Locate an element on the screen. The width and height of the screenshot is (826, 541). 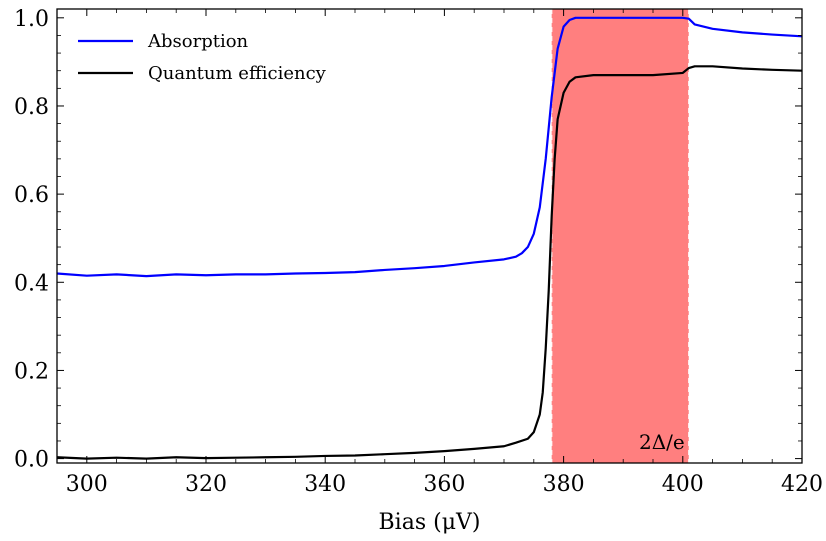
y-tick-label: 0.2 is located at coordinates (31, 371).